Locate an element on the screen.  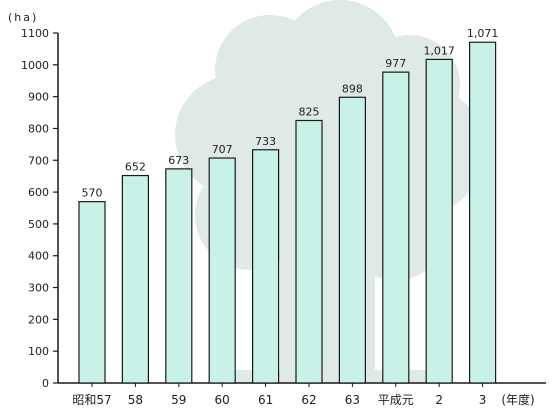
y-tick-label: 600 is located at coordinates (38, 192).